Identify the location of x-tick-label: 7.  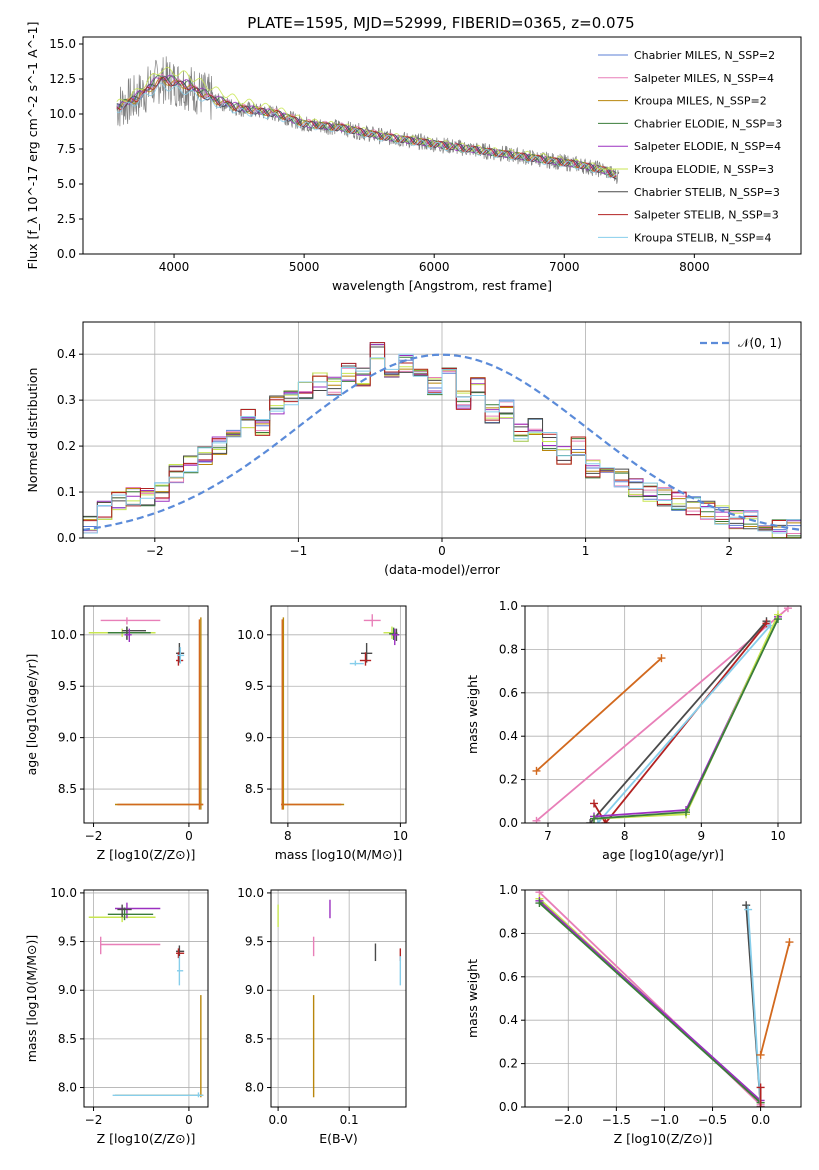
(548, 836).